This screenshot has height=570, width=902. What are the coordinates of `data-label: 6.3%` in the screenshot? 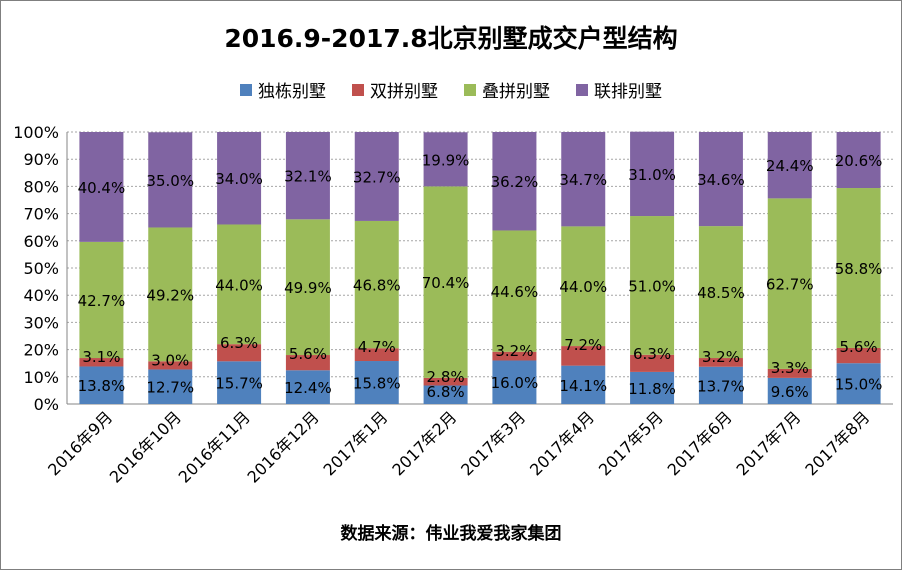 It's located at (652, 354).